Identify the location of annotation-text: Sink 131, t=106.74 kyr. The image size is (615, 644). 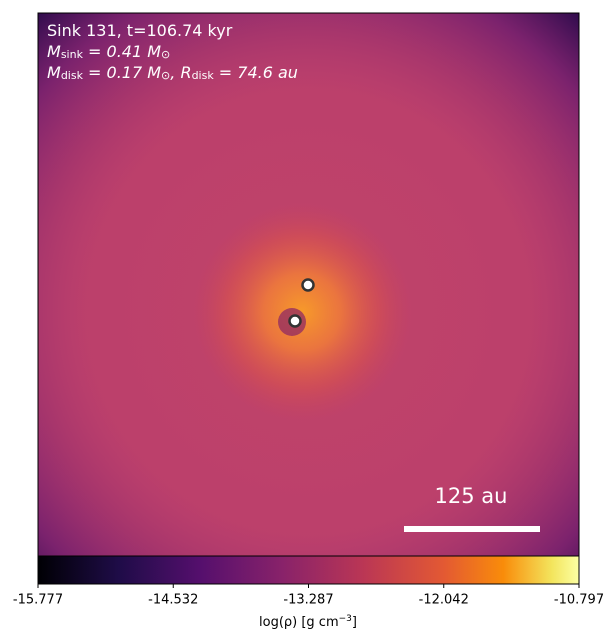
(140, 30).